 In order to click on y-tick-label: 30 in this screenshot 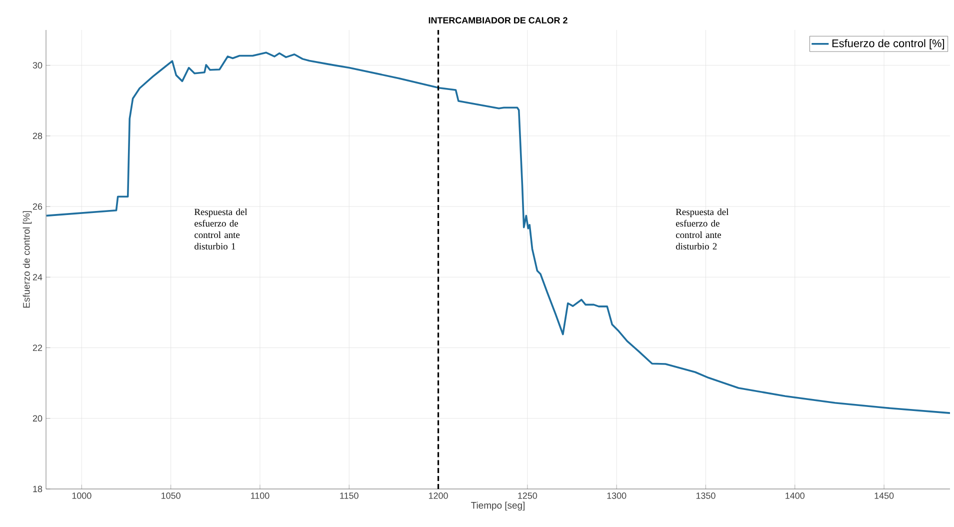, I will do `click(37, 65)`.